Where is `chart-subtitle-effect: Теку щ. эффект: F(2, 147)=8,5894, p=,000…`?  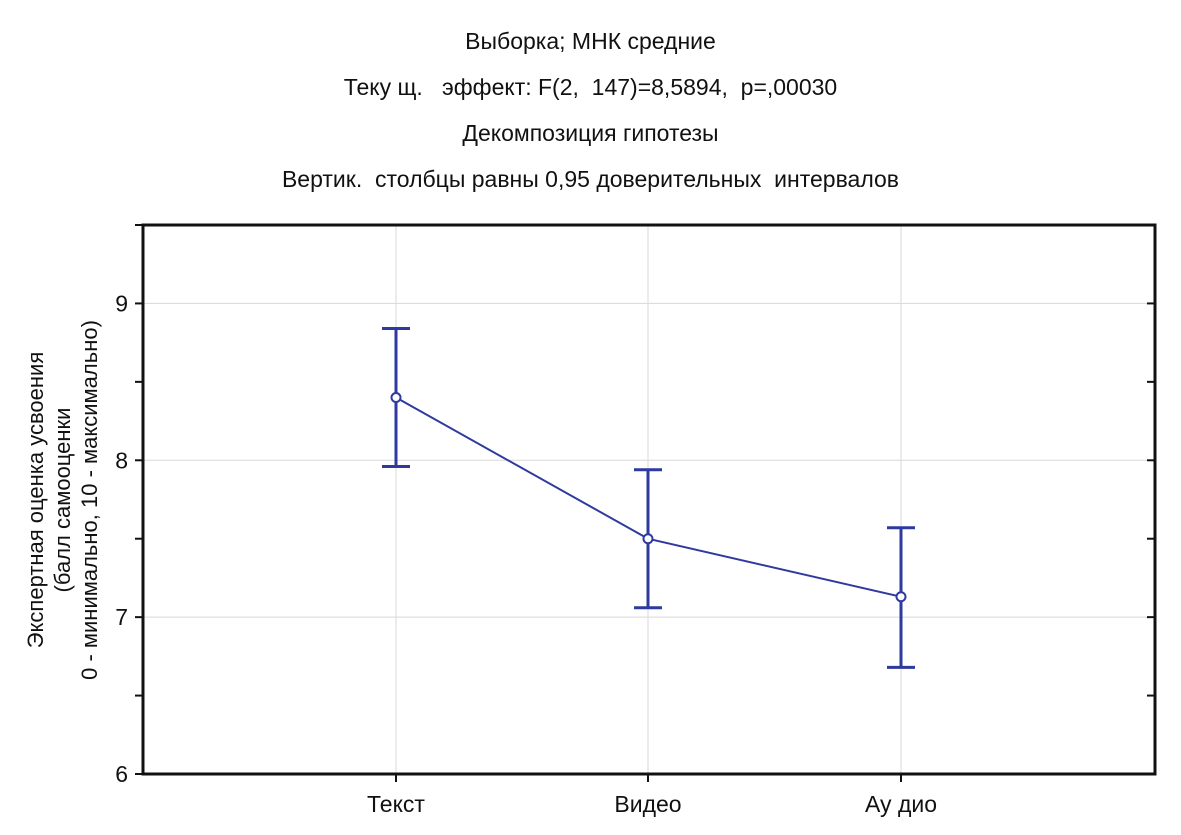 chart-subtitle-effect: Теку щ. эффект: F(2, 147)=8,5894, p=,000… is located at coordinates (590, 87).